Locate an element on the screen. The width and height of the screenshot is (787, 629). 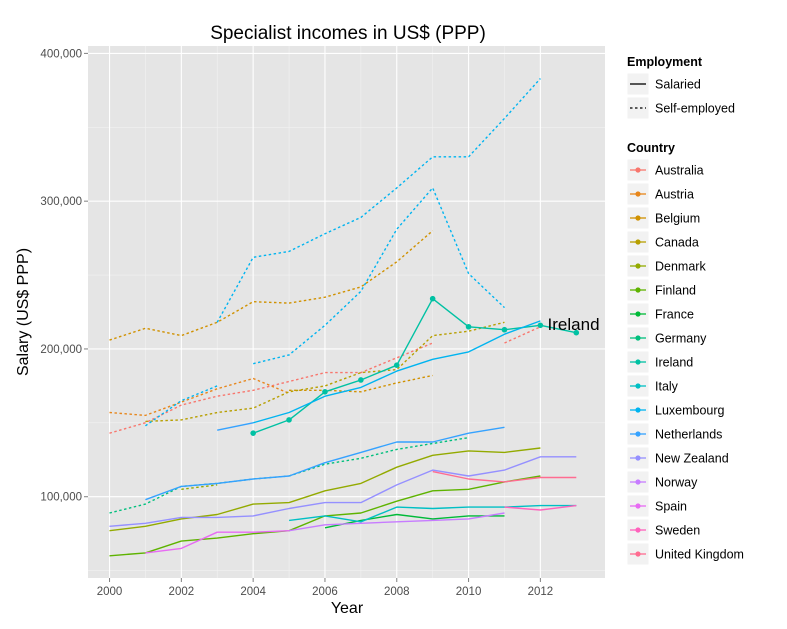
legend-label-country: Netherlands is located at coordinates (688, 435).